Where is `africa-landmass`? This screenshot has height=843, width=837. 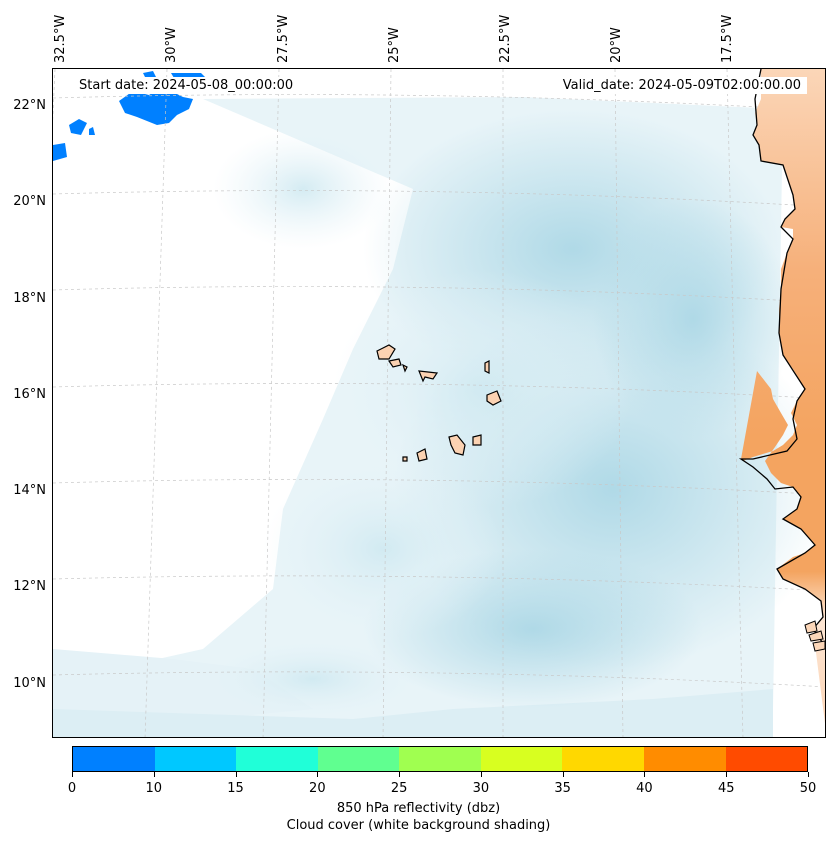
africa-landmass is located at coordinates (783, 396).